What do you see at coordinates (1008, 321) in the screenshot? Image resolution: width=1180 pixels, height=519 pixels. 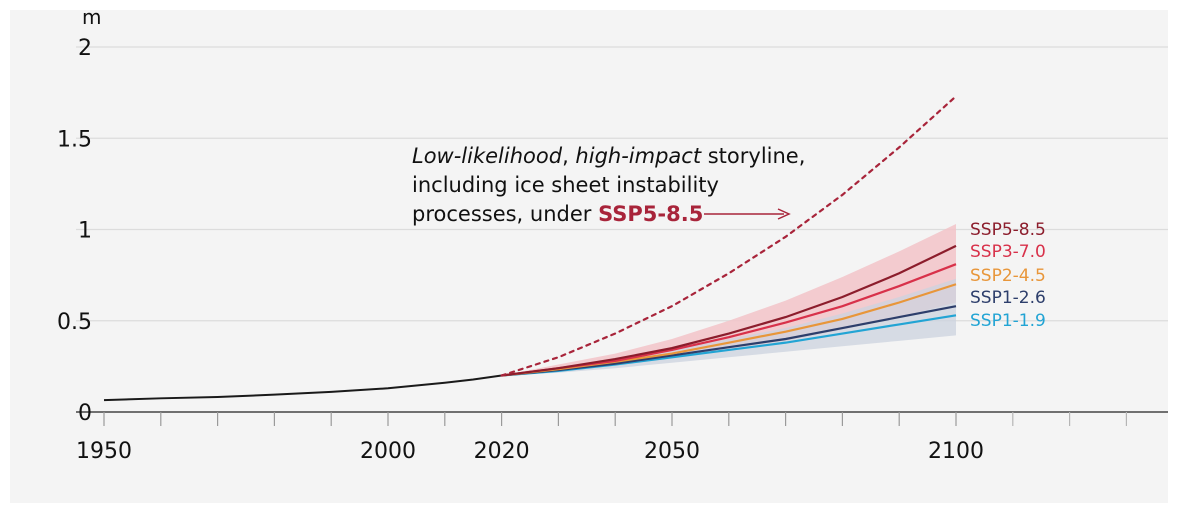 I see `series-label-ssp1-1-9: SSP1-1.9` at bounding box center [1008, 321].